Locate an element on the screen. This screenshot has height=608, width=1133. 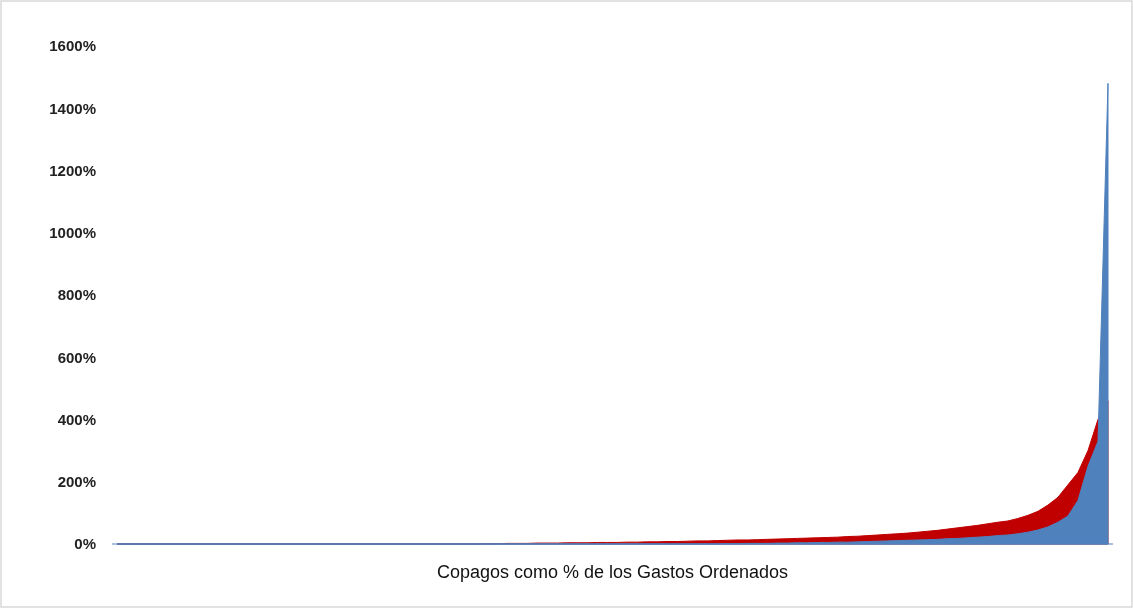
y-tick-label: 1600% is located at coordinates (72, 46).